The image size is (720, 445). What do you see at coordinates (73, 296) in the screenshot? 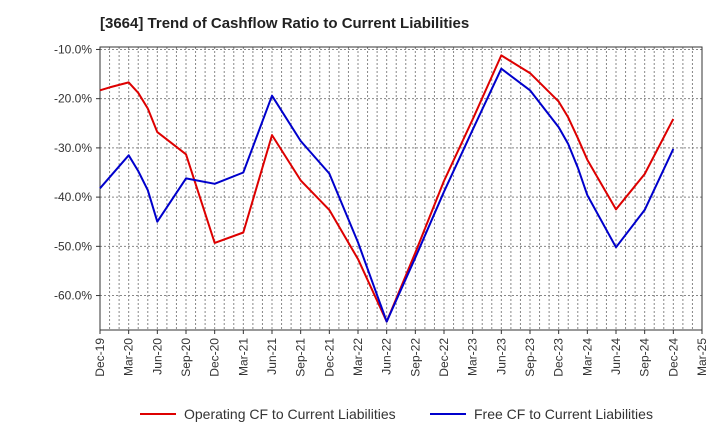
I see `y-tick-label: -60.0%` at bounding box center [73, 296].